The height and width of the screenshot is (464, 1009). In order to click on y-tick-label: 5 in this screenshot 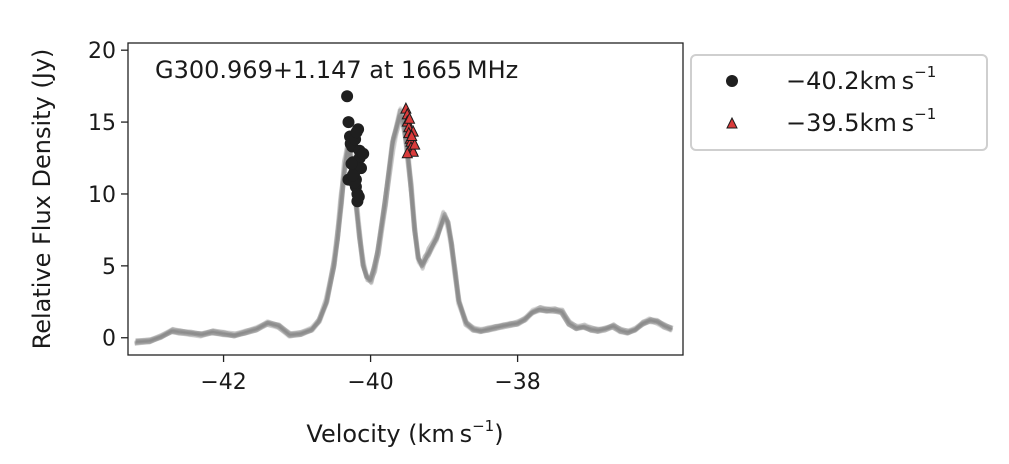, I will do `click(109, 267)`.